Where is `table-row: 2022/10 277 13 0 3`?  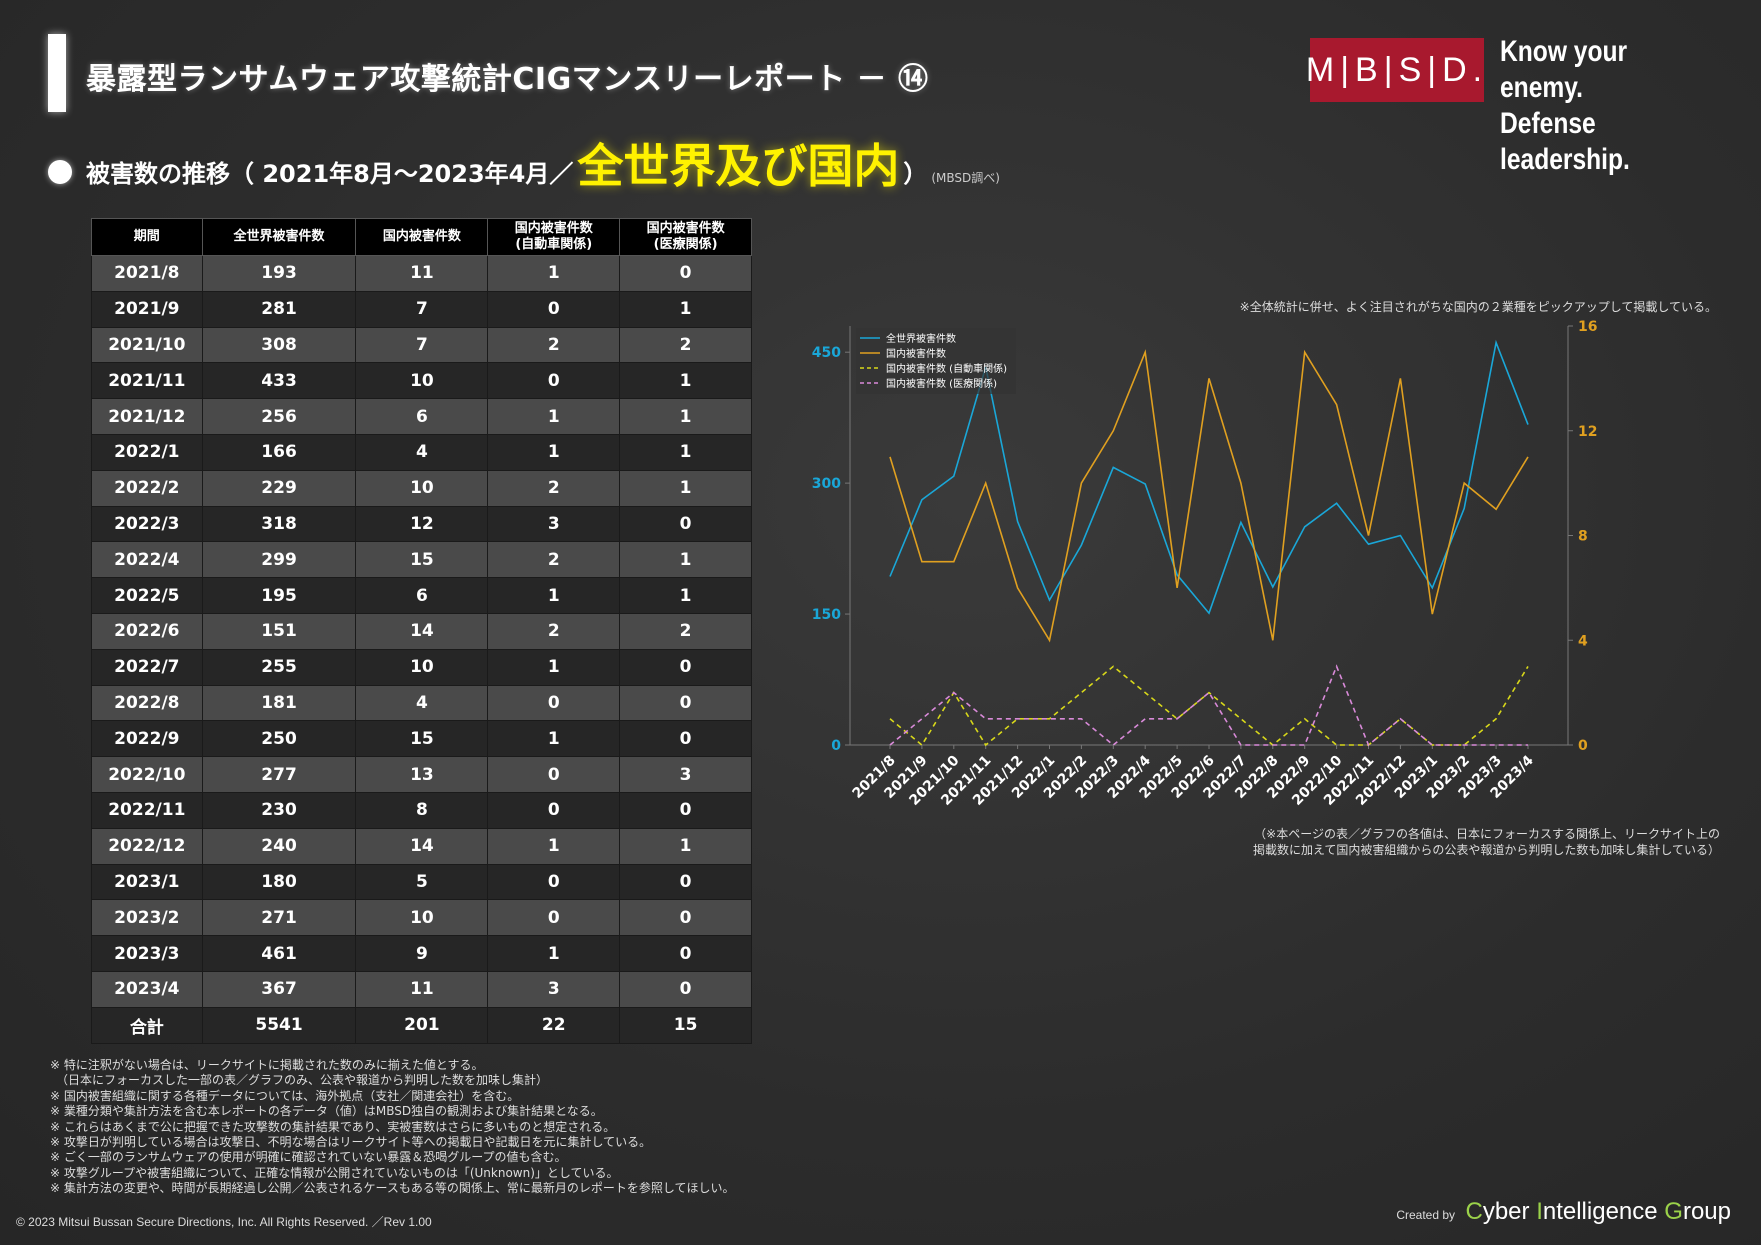
table-row: 2022/10 277 13 0 3 is located at coordinates (421, 774).